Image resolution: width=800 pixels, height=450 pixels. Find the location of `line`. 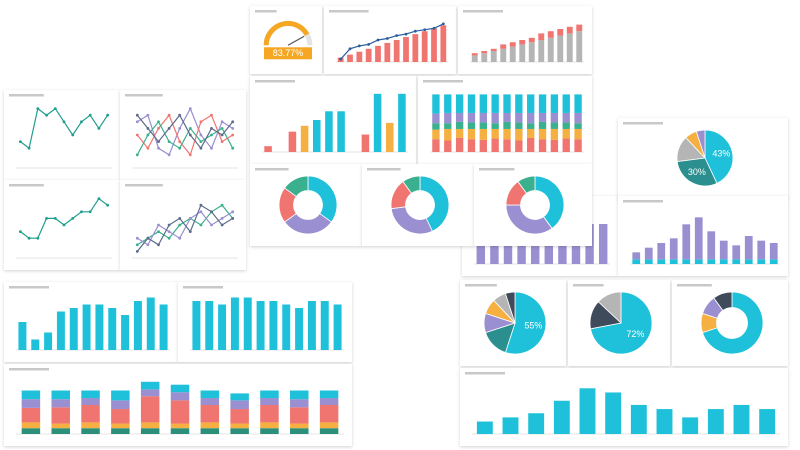

line is located at coordinates (185, 135).